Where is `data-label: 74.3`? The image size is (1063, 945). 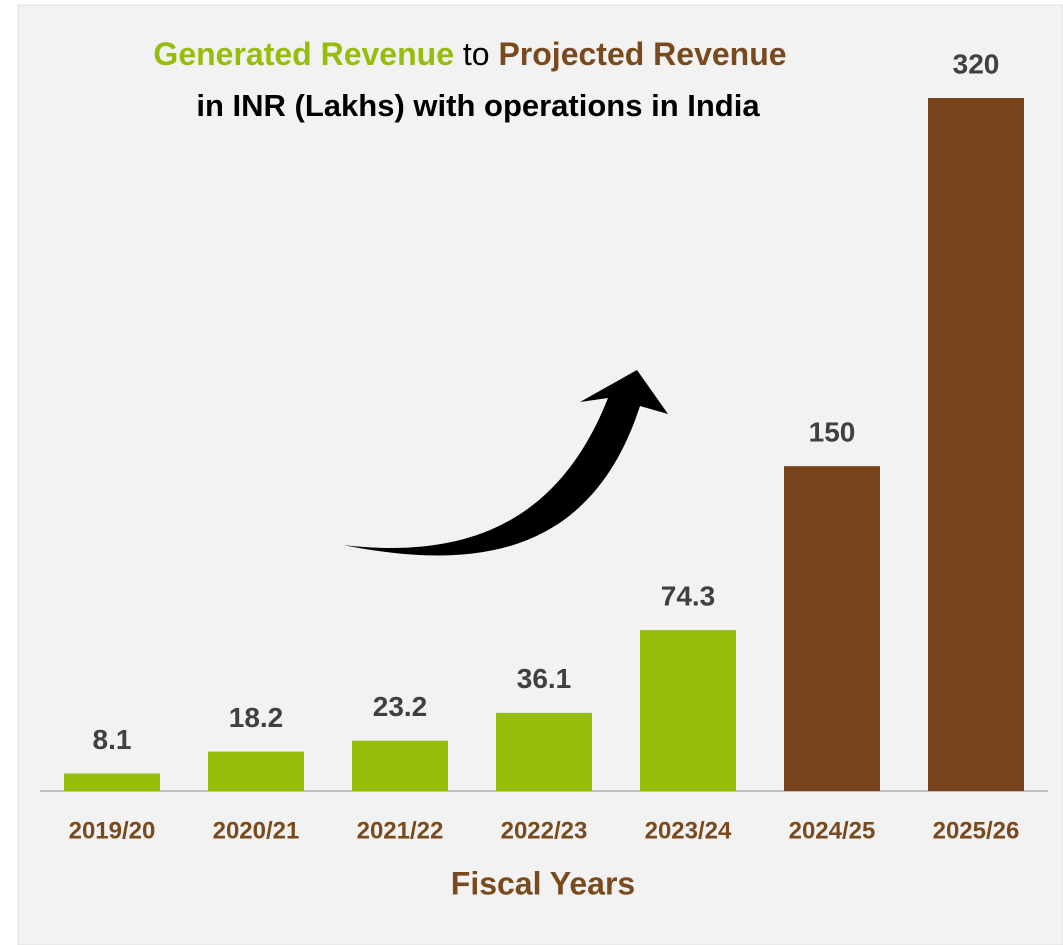
data-label: 74.3 is located at coordinates (688, 595).